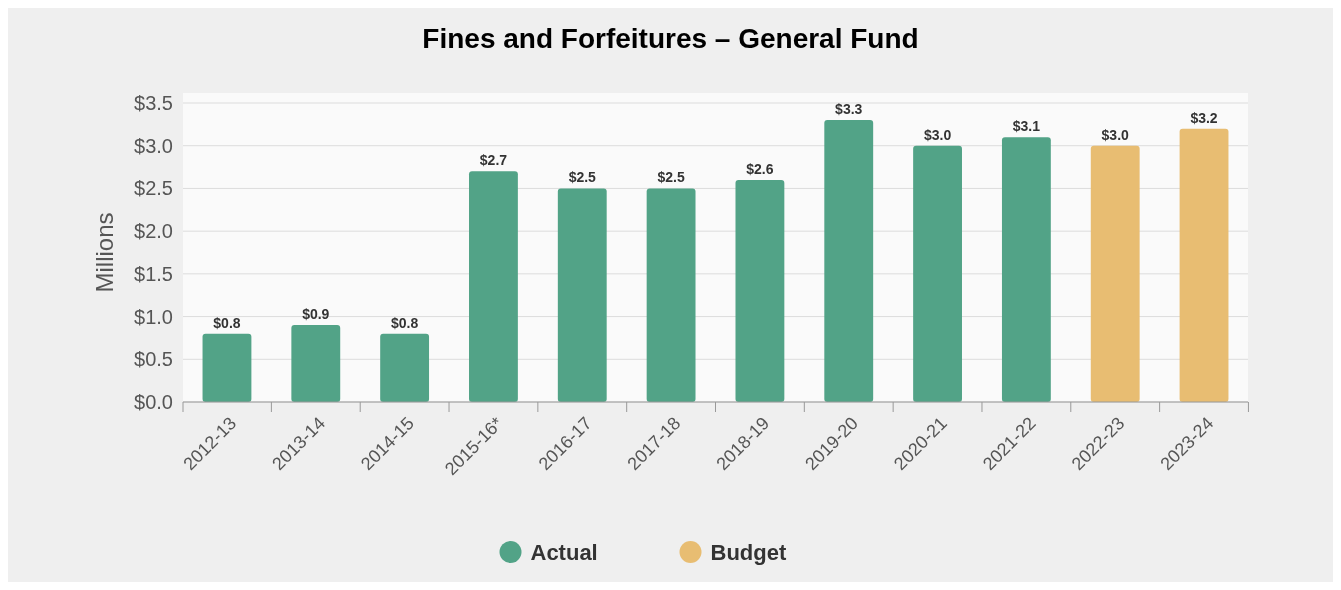 This screenshot has width=1341, height=590. What do you see at coordinates (1026, 126) in the screenshot?
I see `data-label: $3.1` at bounding box center [1026, 126].